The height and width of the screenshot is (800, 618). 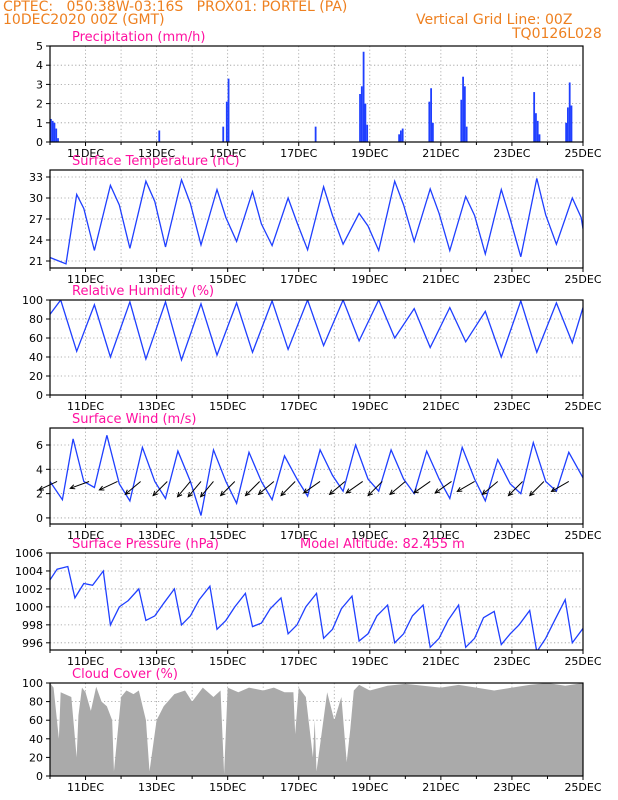 I want to click on cloud-area, so click(x=316, y=729).